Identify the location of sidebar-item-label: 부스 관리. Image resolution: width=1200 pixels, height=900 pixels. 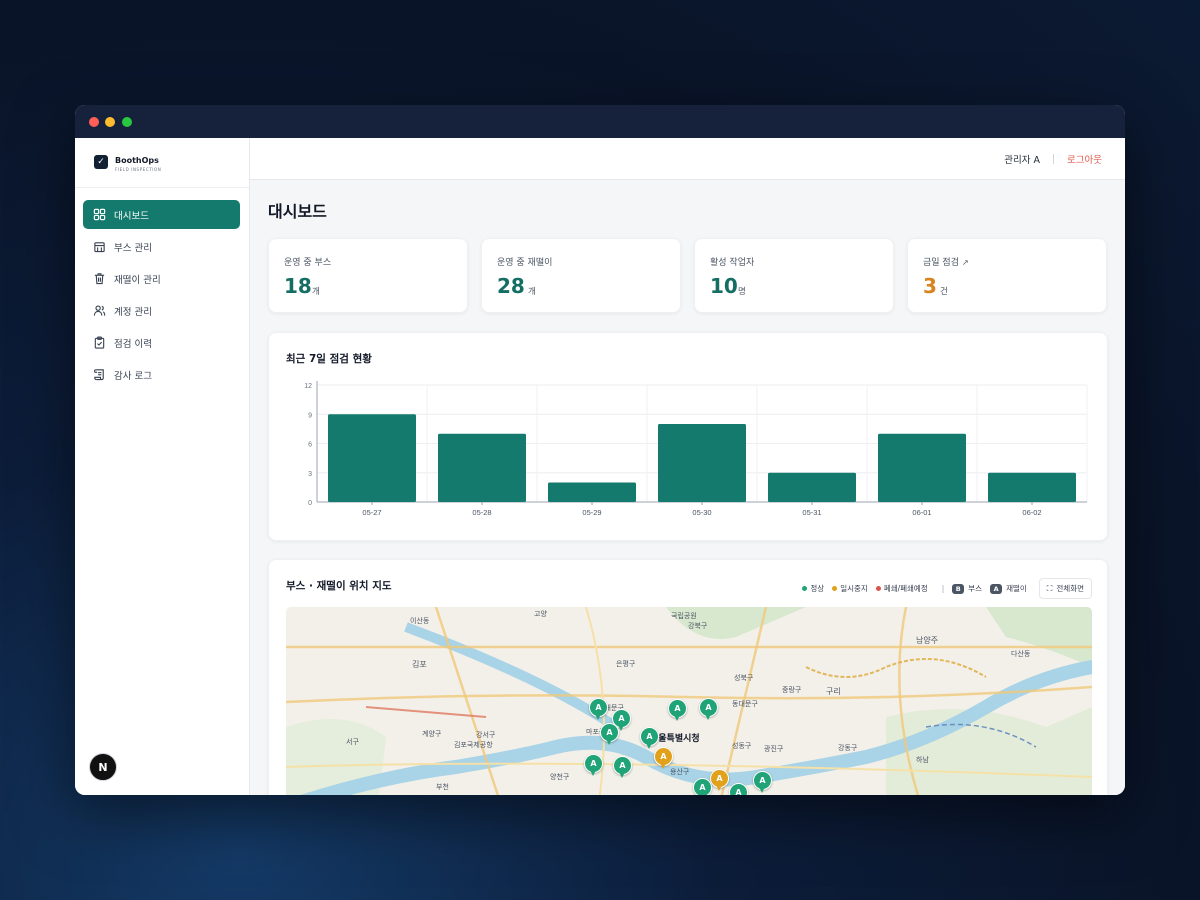
(133, 248).